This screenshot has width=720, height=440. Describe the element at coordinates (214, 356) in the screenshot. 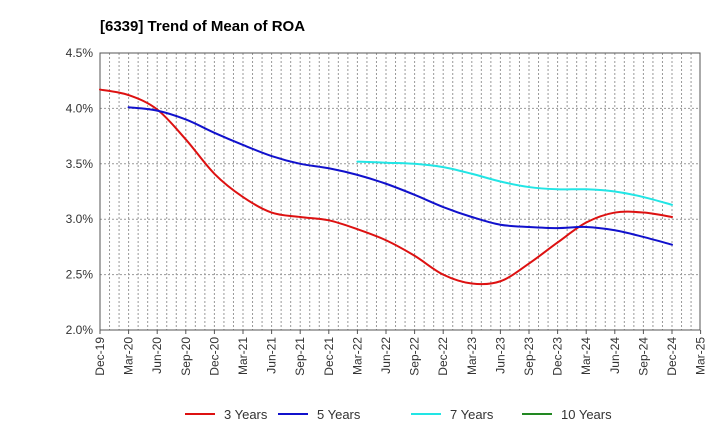

I see `x-tick-label: Dec-20` at that location.